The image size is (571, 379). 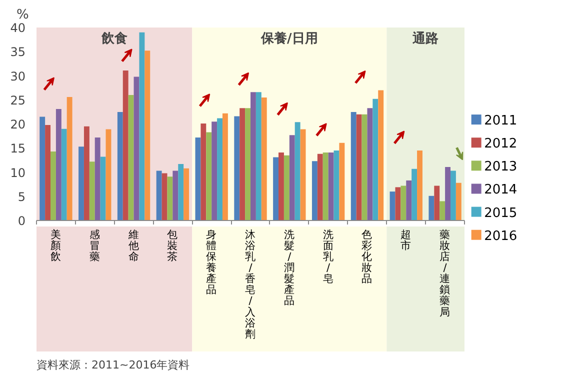 I want to click on x-tick-label: 維他命, so click(x=133, y=246).